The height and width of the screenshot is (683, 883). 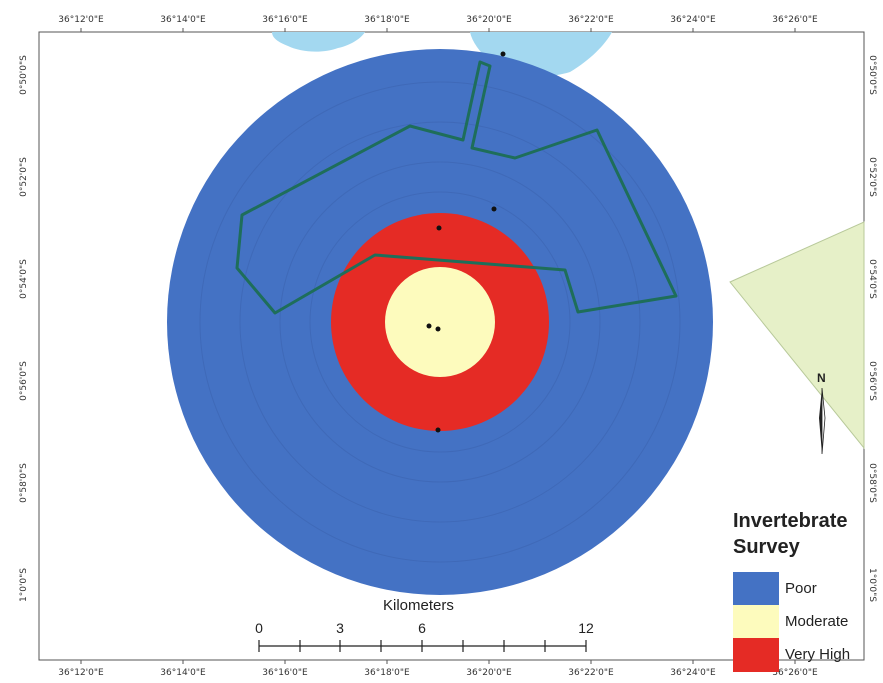 I want to click on legend-title-line2: Survey, so click(x=766, y=547).